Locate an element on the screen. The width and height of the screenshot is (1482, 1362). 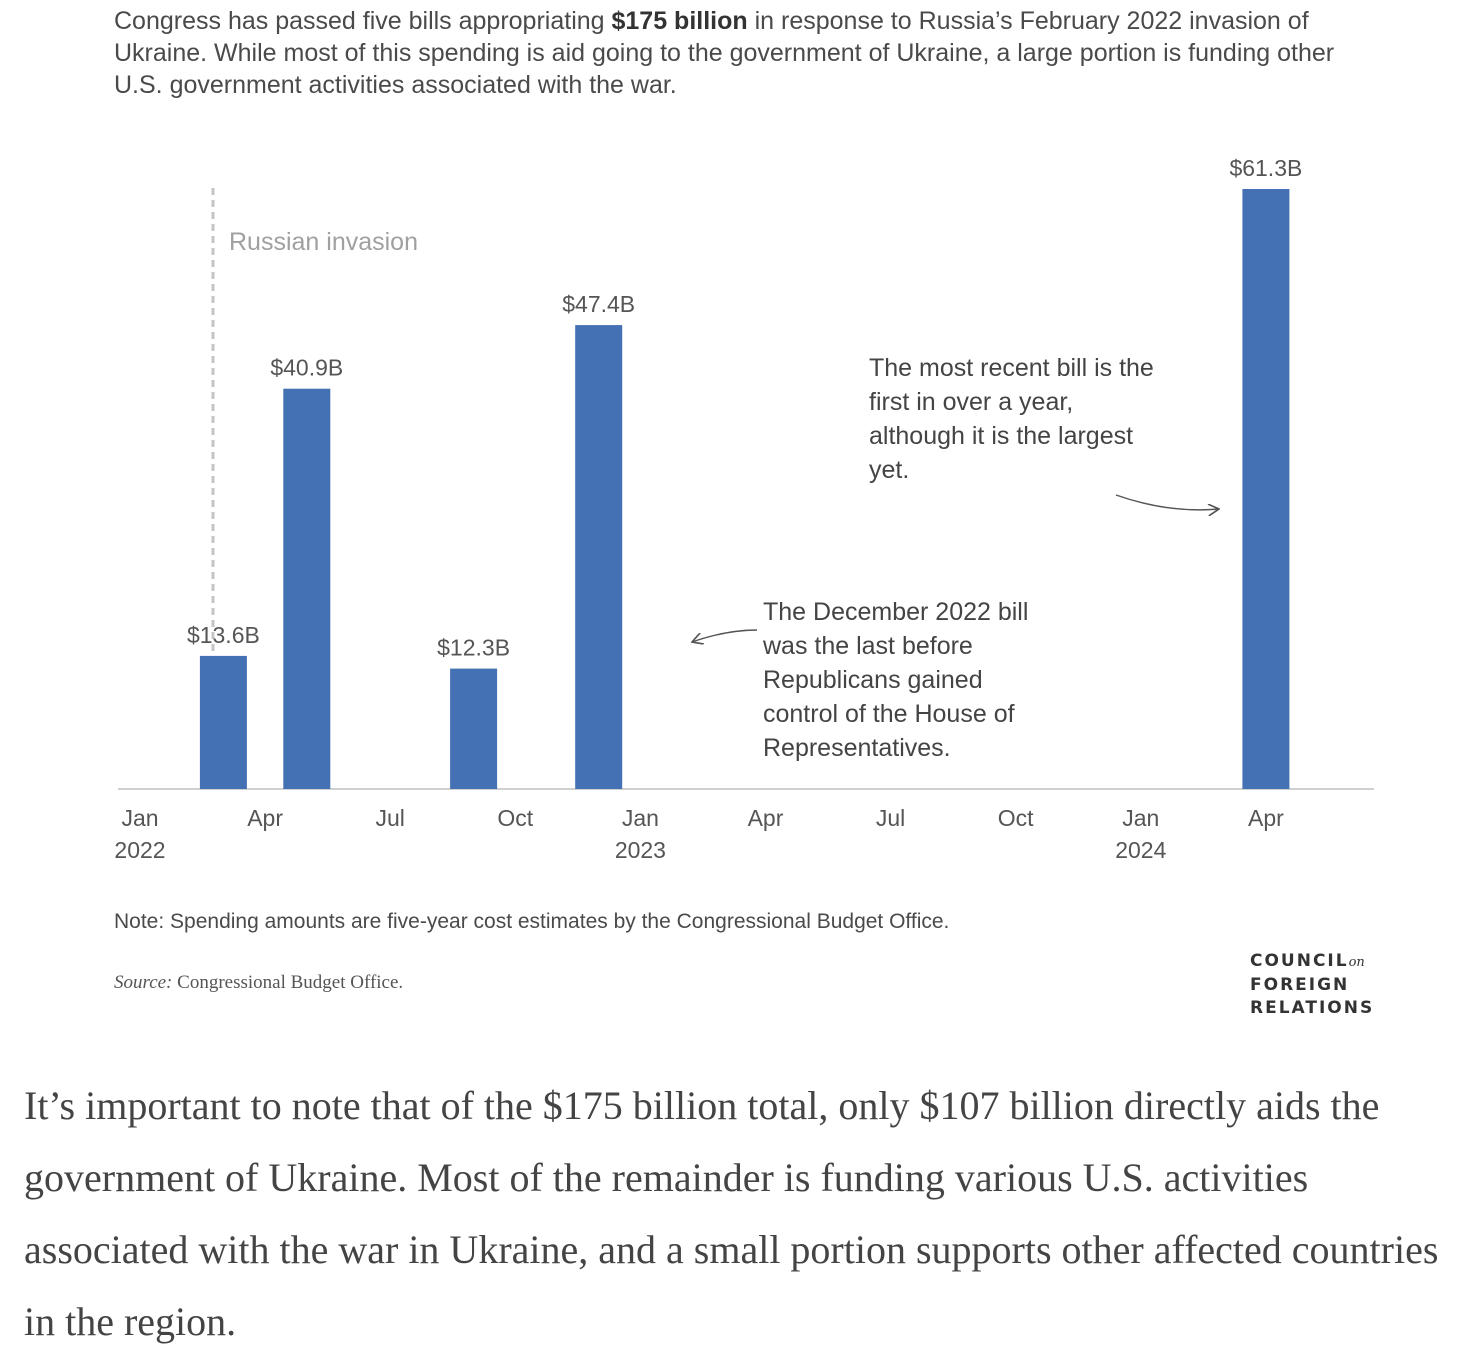
x-tick-year-label: 2023 is located at coordinates (640, 850).